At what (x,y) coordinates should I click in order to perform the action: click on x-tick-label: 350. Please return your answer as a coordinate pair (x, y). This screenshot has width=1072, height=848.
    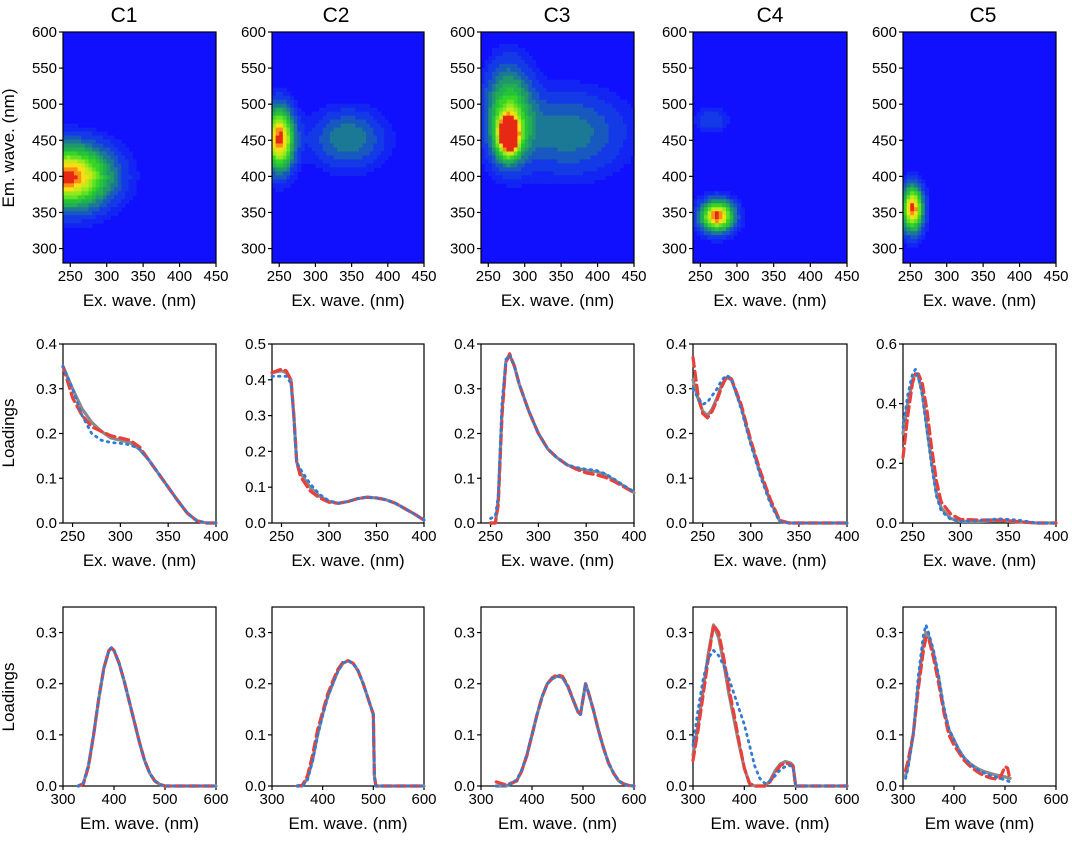
    Looking at the image, I should click on (983, 276).